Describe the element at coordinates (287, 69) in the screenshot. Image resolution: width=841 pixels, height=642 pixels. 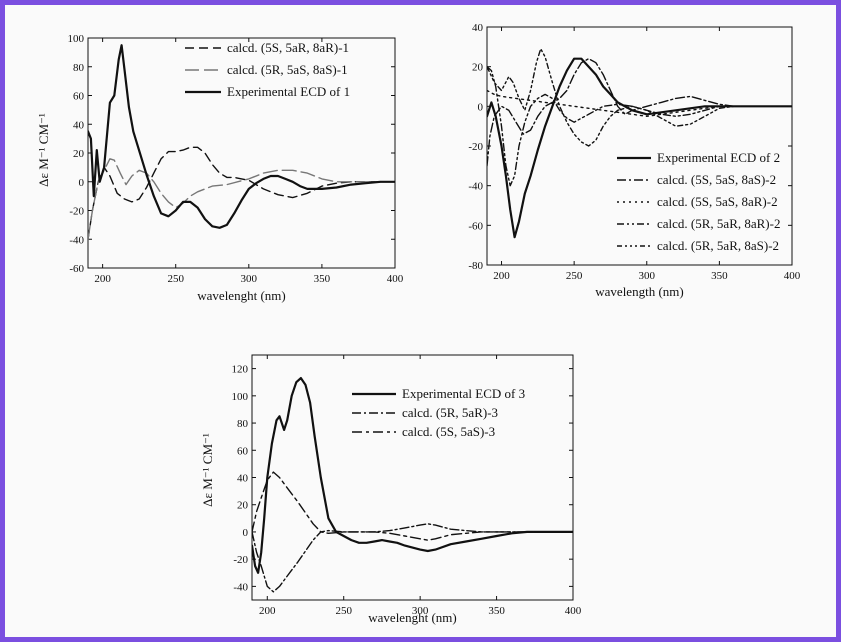
I see `legend-label: calcd. (5R, 5aS, 8aS)-1` at that location.